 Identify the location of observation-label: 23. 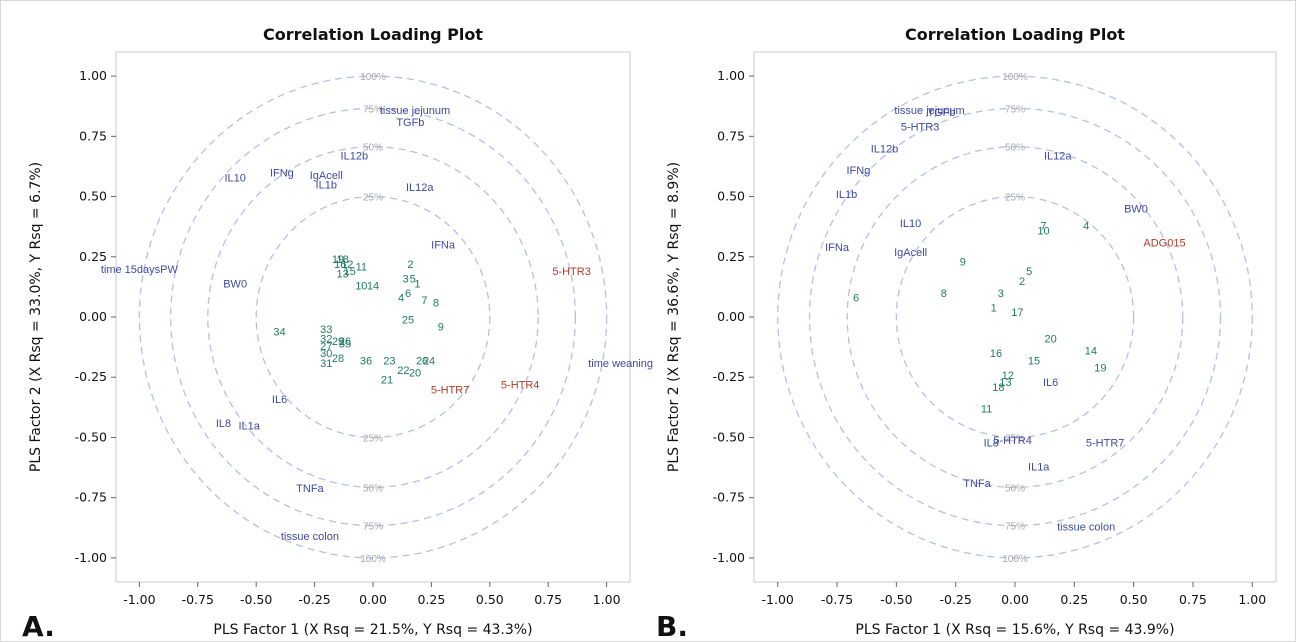
(389, 361).